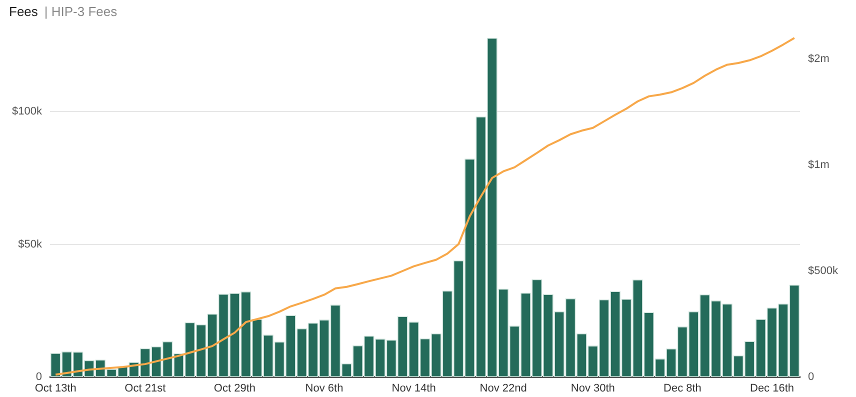  I want to click on x-tick-label: Dec 8th, so click(683, 388).